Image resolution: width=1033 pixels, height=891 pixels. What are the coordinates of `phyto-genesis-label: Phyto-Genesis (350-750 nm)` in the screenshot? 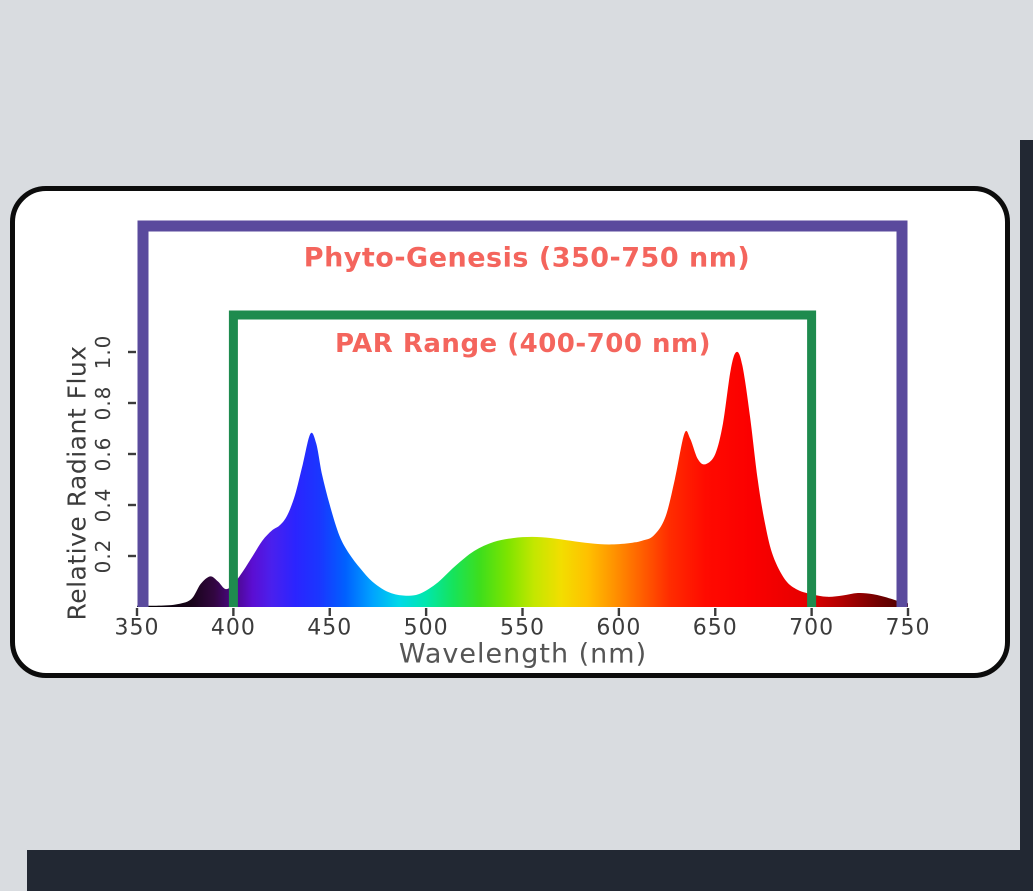 It's located at (527, 258).